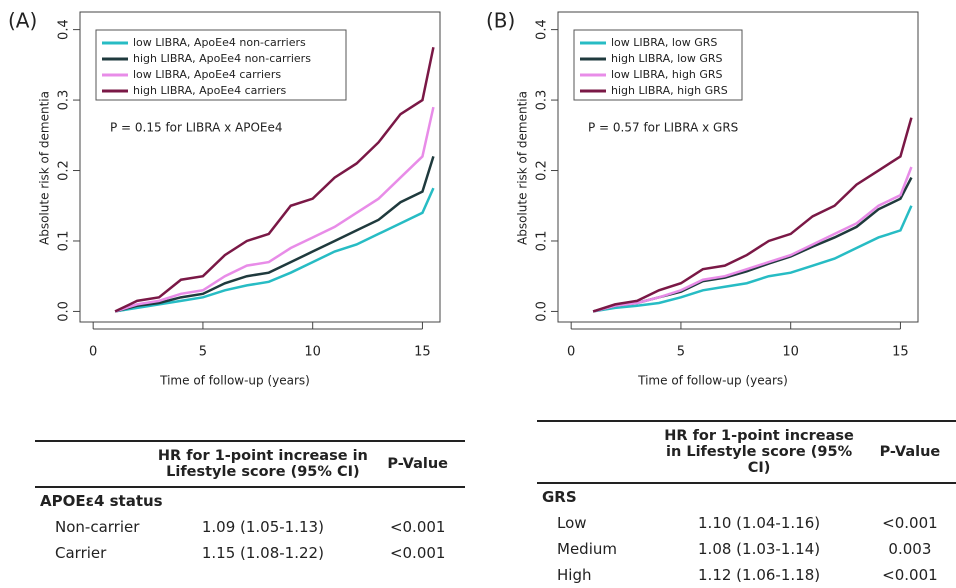 The height and width of the screenshot is (588, 956). What do you see at coordinates (663, 128) in the screenshot?
I see `annotation: P = 0.57 for LIBRA x GRS` at bounding box center [663, 128].